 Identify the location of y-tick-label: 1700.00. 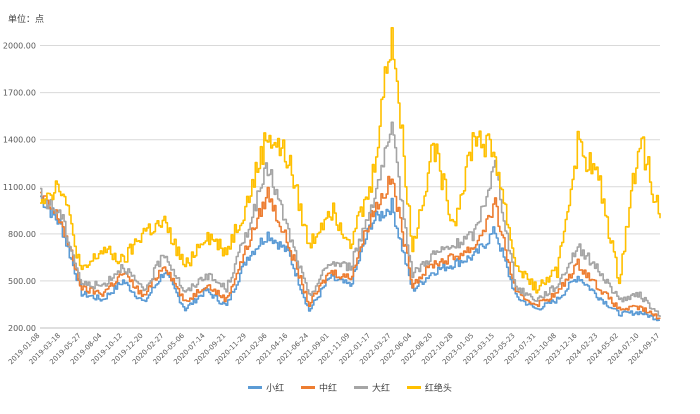
(19, 93).